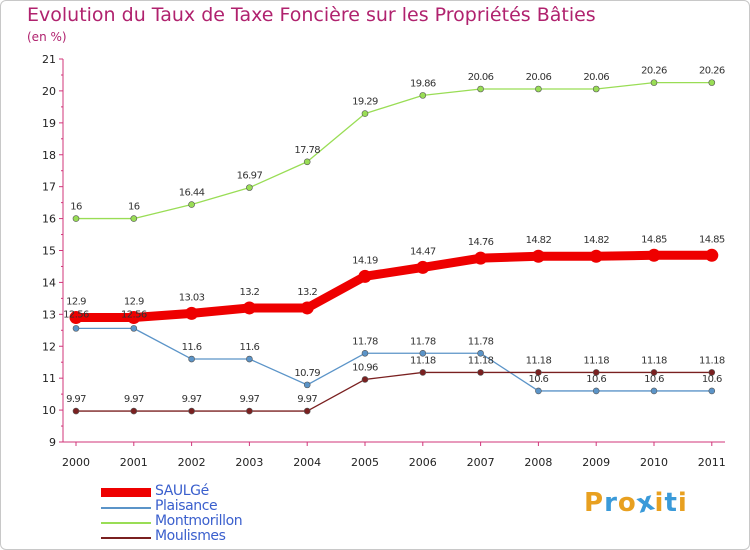  What do you see at coordinates (481, 462) in the screenshot?
I see `x-tick-label: 2007` at bounding box center [481, 462].